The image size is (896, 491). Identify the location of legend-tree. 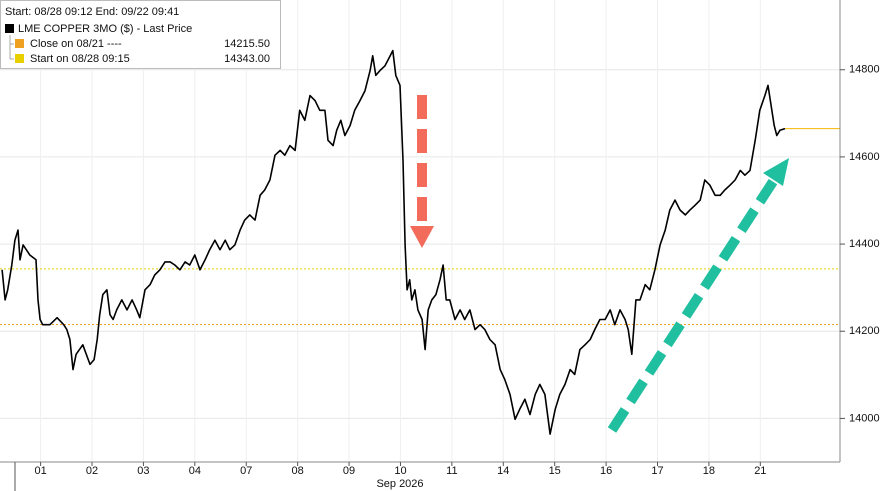
(11, 47).